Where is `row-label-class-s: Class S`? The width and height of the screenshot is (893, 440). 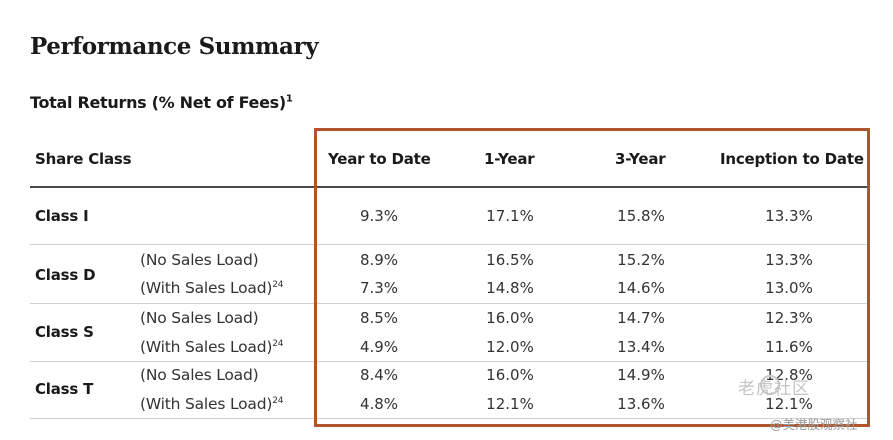 row-label-class-s: Class S is located at coordinates (64, 332).